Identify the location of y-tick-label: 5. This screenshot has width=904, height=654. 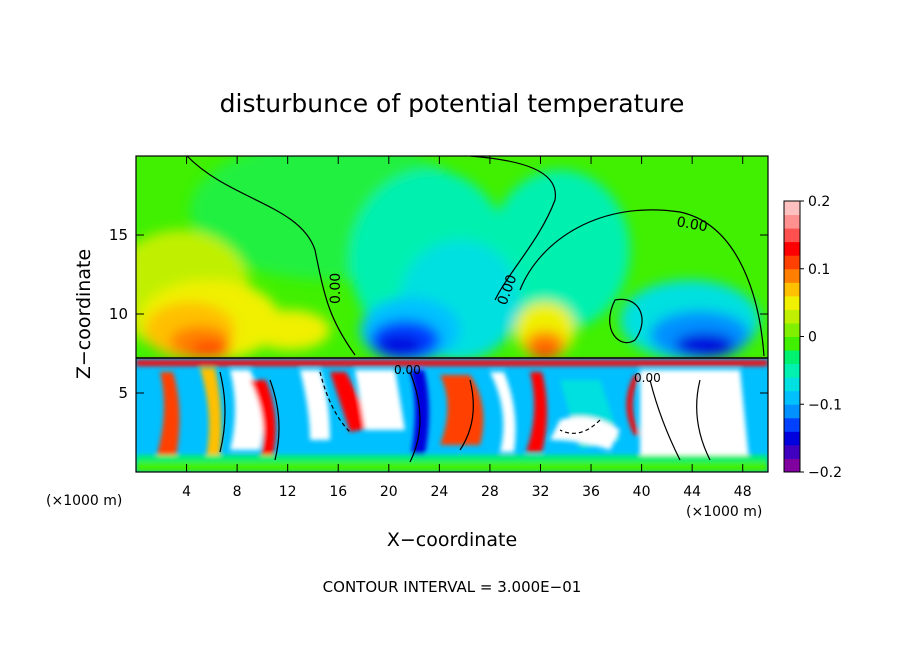
(123, 393).